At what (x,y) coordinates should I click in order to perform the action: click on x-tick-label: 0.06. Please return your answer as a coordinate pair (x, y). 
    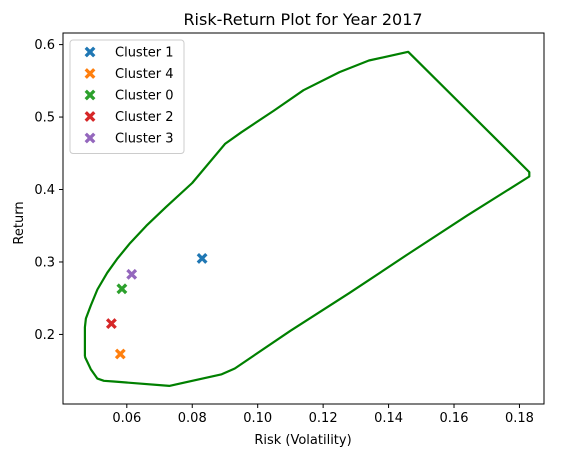
    Looking at the image, I should click on (126, 418).